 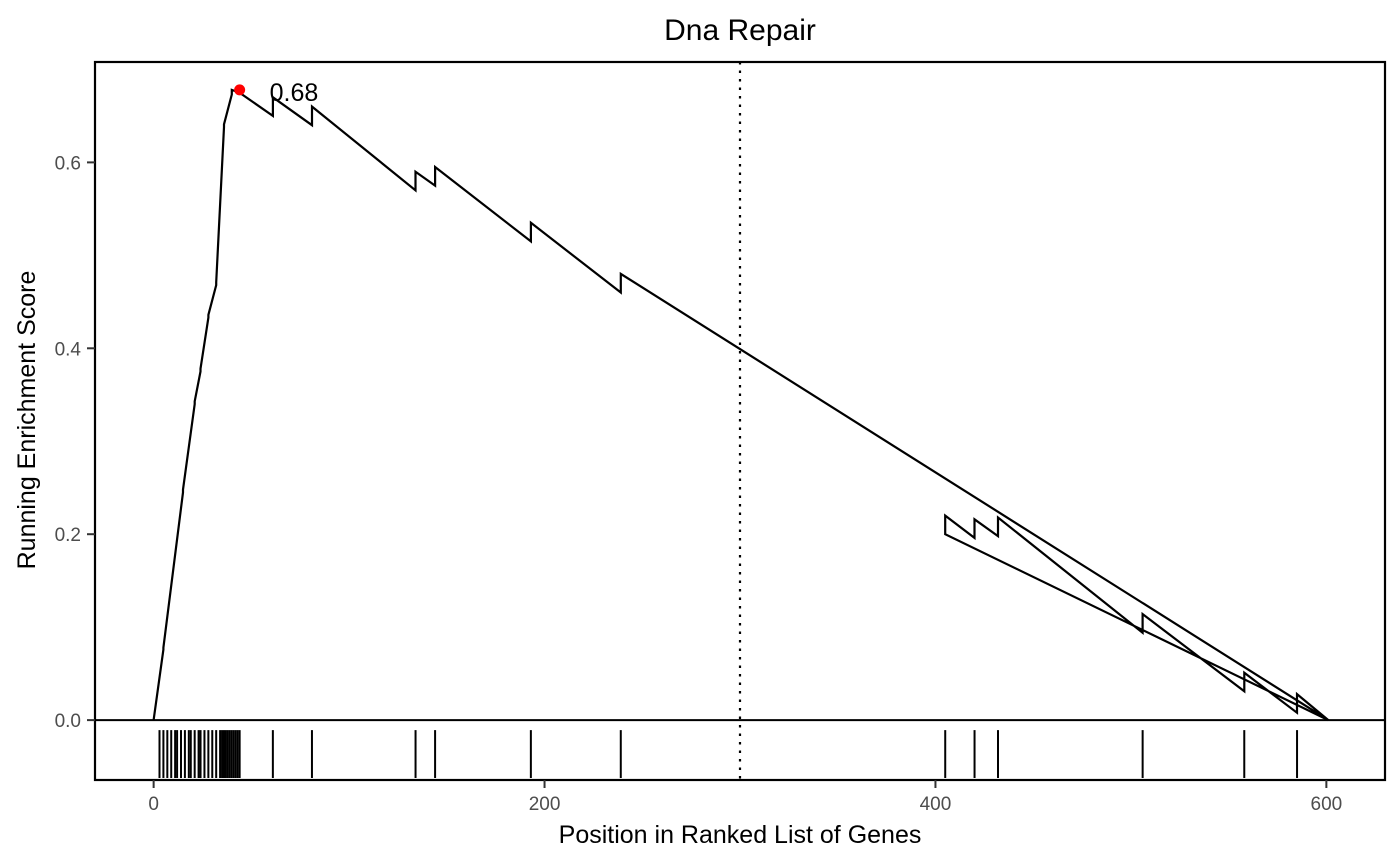 I want to click on y-tick-label: 0.2, so click(x=68, y=535).